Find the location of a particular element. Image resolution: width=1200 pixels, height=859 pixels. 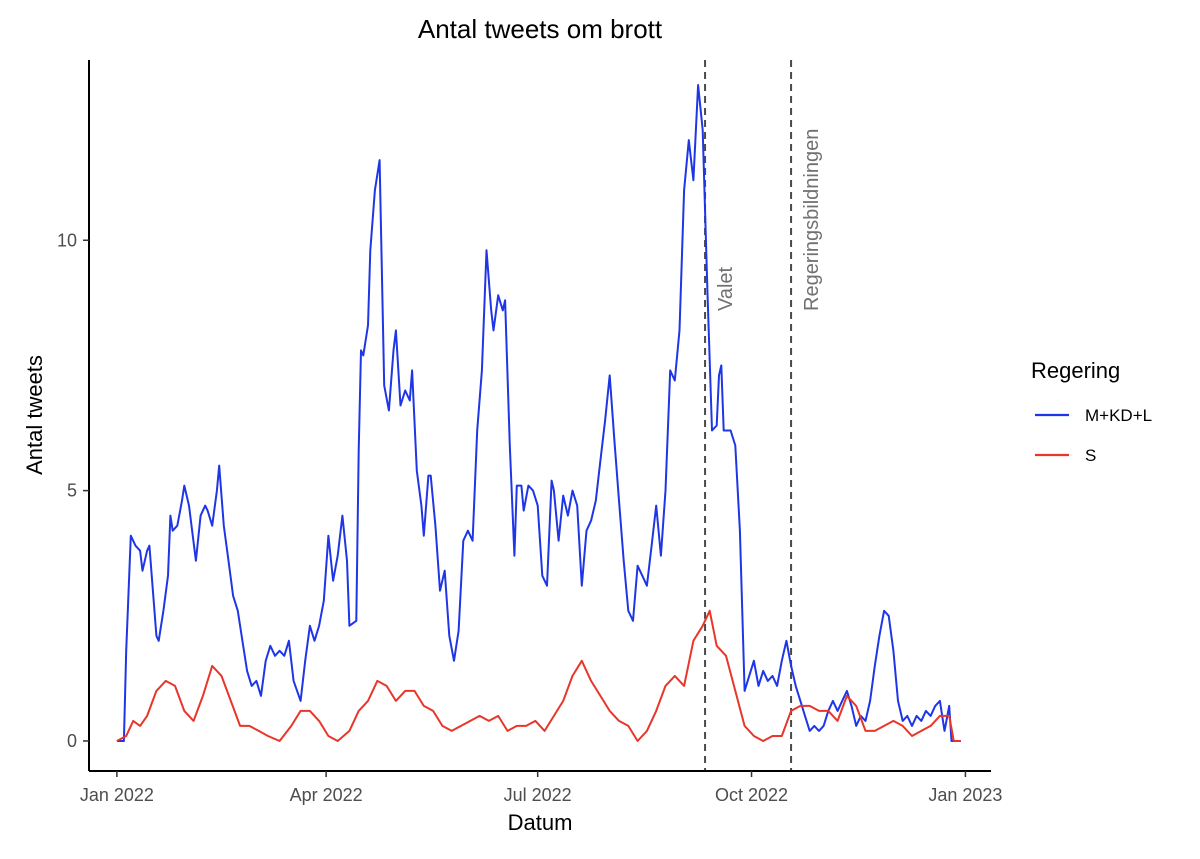

chart-title: Antal tweets om brott is located at coordinates (540, 29).